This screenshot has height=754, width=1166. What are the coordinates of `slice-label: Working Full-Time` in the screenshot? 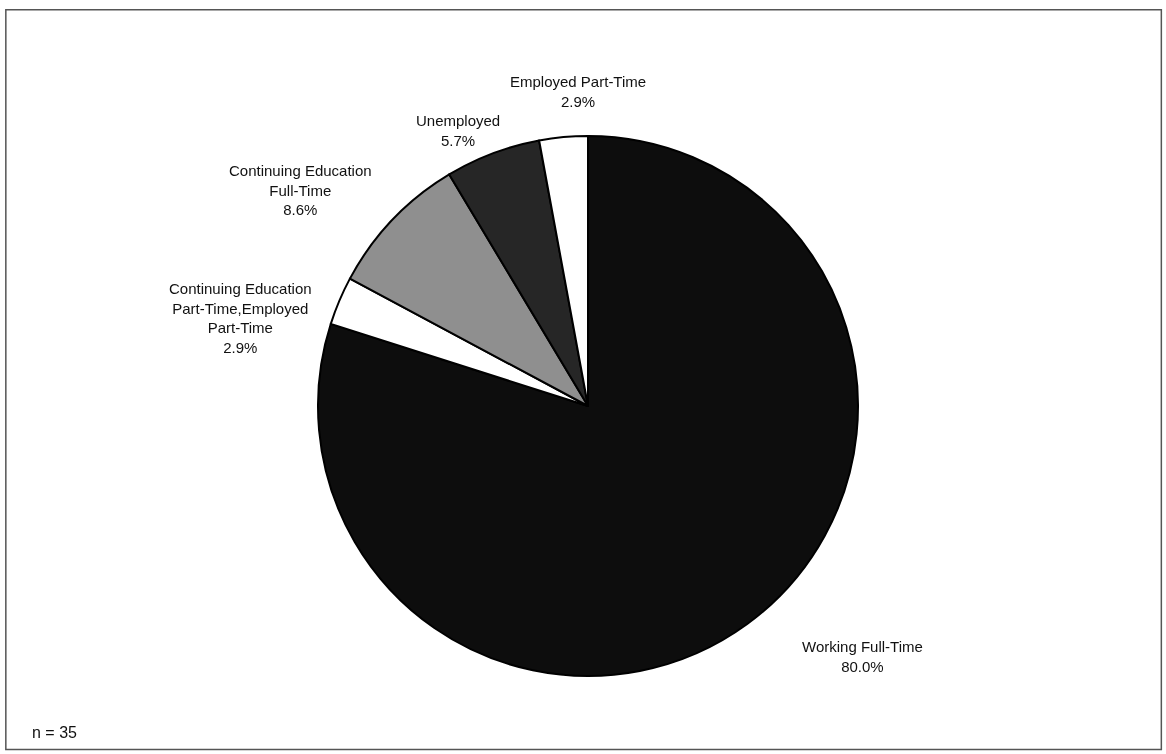 It's located at (862, 646).